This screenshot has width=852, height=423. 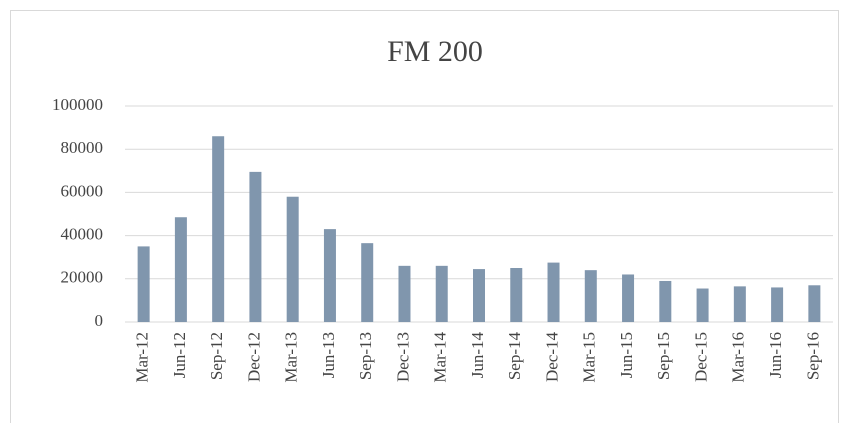 I want to click on x-tick-label: Dec-12, so click(x=253, y=357).